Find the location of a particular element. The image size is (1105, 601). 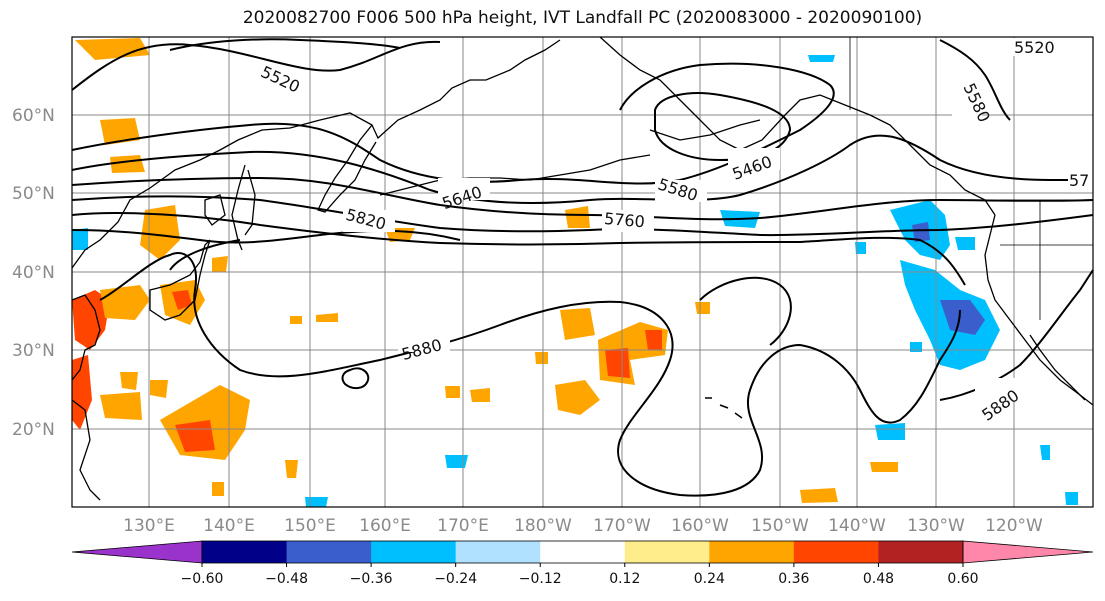

colorbar-tick-label: −0.12 is located at coordinates (540, 579).